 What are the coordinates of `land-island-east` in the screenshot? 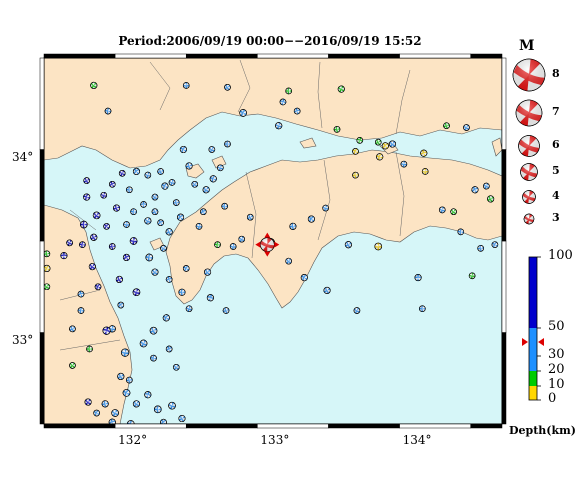 It's located at (496, 147).